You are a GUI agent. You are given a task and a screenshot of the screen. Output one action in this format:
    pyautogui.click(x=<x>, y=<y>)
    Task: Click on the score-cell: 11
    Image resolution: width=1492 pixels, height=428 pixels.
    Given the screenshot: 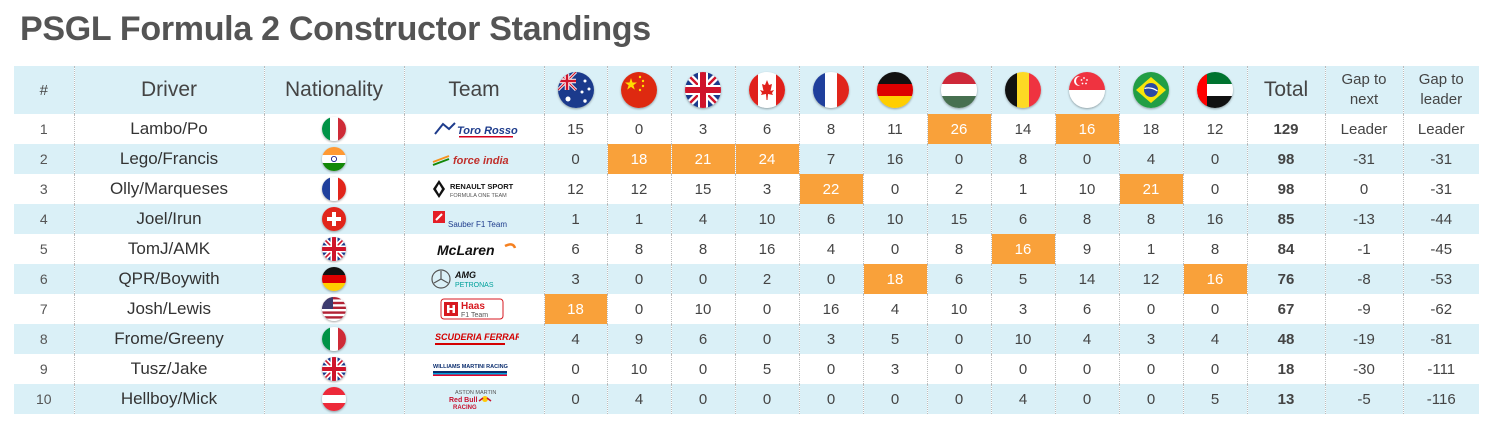 What is the action you would take?
    pyautogui.click(x=895, y=129)
    